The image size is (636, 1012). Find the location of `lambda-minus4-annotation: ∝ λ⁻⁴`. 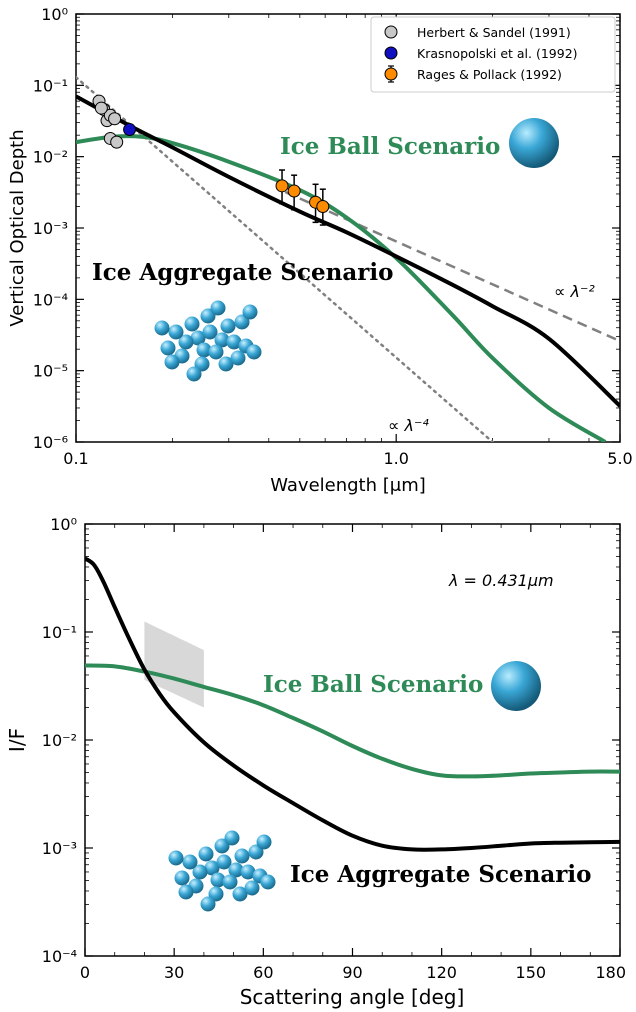

lambda-minus4-annotation: ∝ λ⁻⁴ is located at coordinates (408, 425).